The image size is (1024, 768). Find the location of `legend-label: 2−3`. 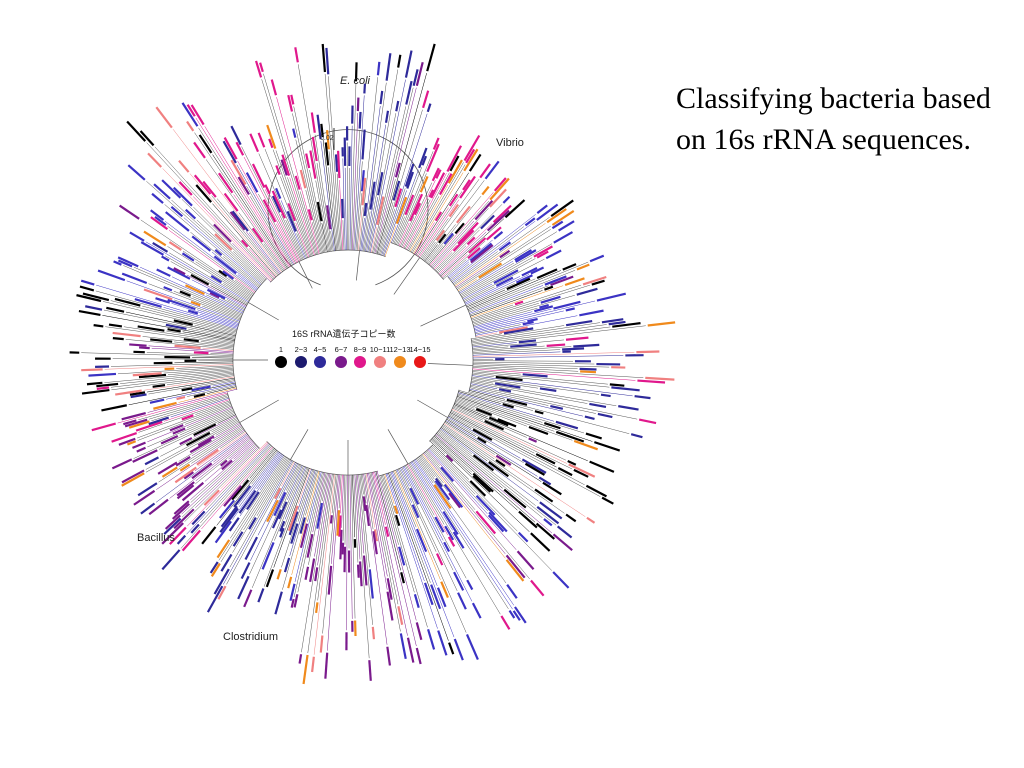

legend-label: 2−3 is located at coordinates (301, 349).